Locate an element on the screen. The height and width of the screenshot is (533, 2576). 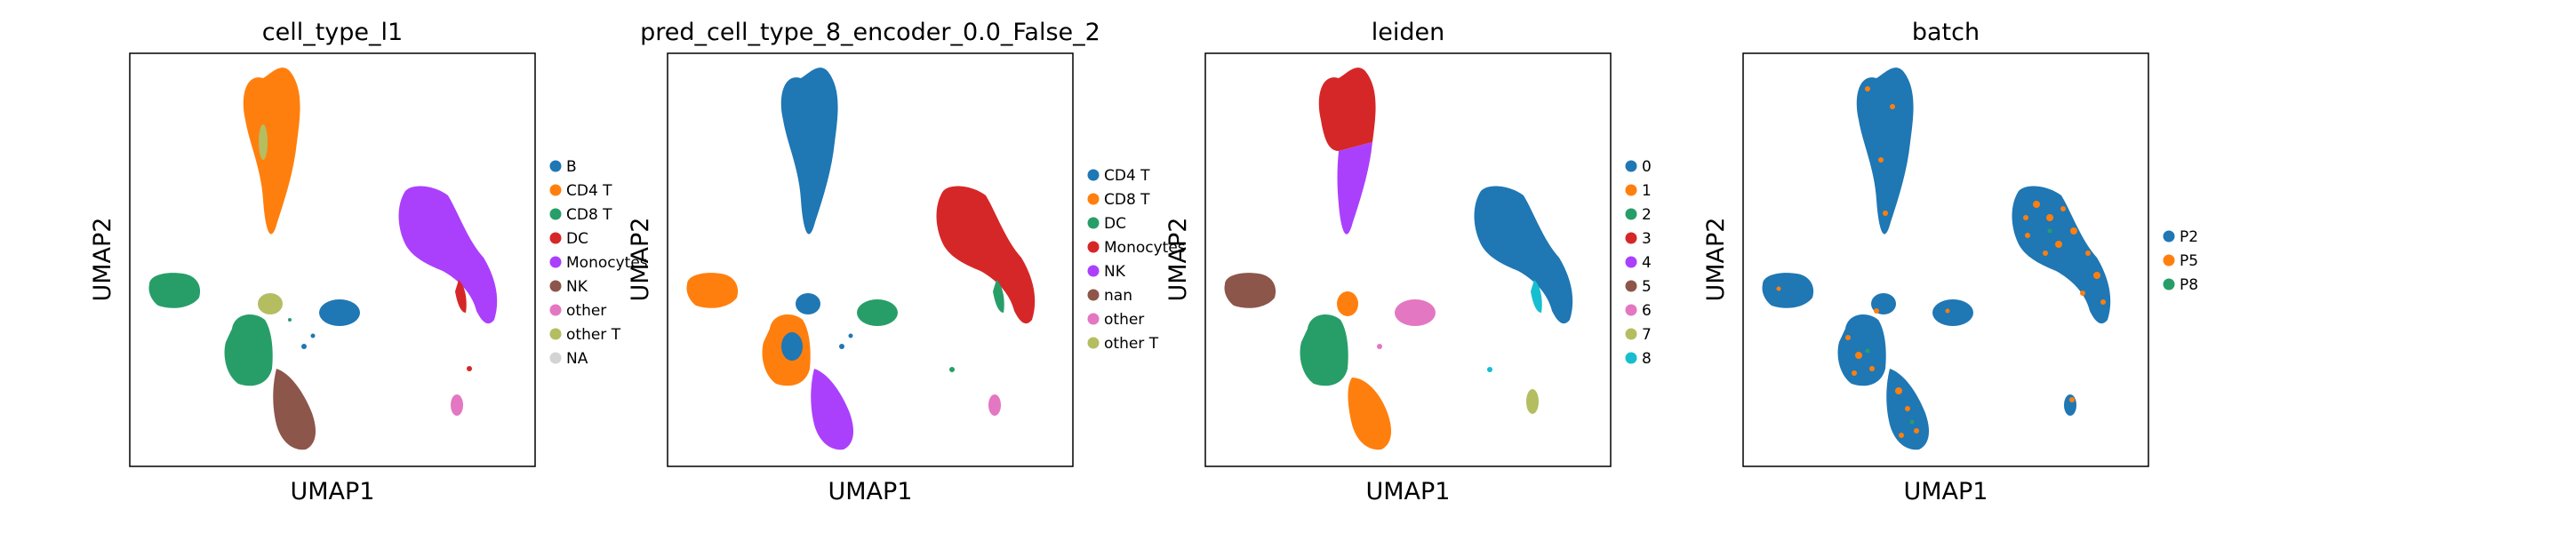
cluster-monocytes is located at coordinates (448, 255).